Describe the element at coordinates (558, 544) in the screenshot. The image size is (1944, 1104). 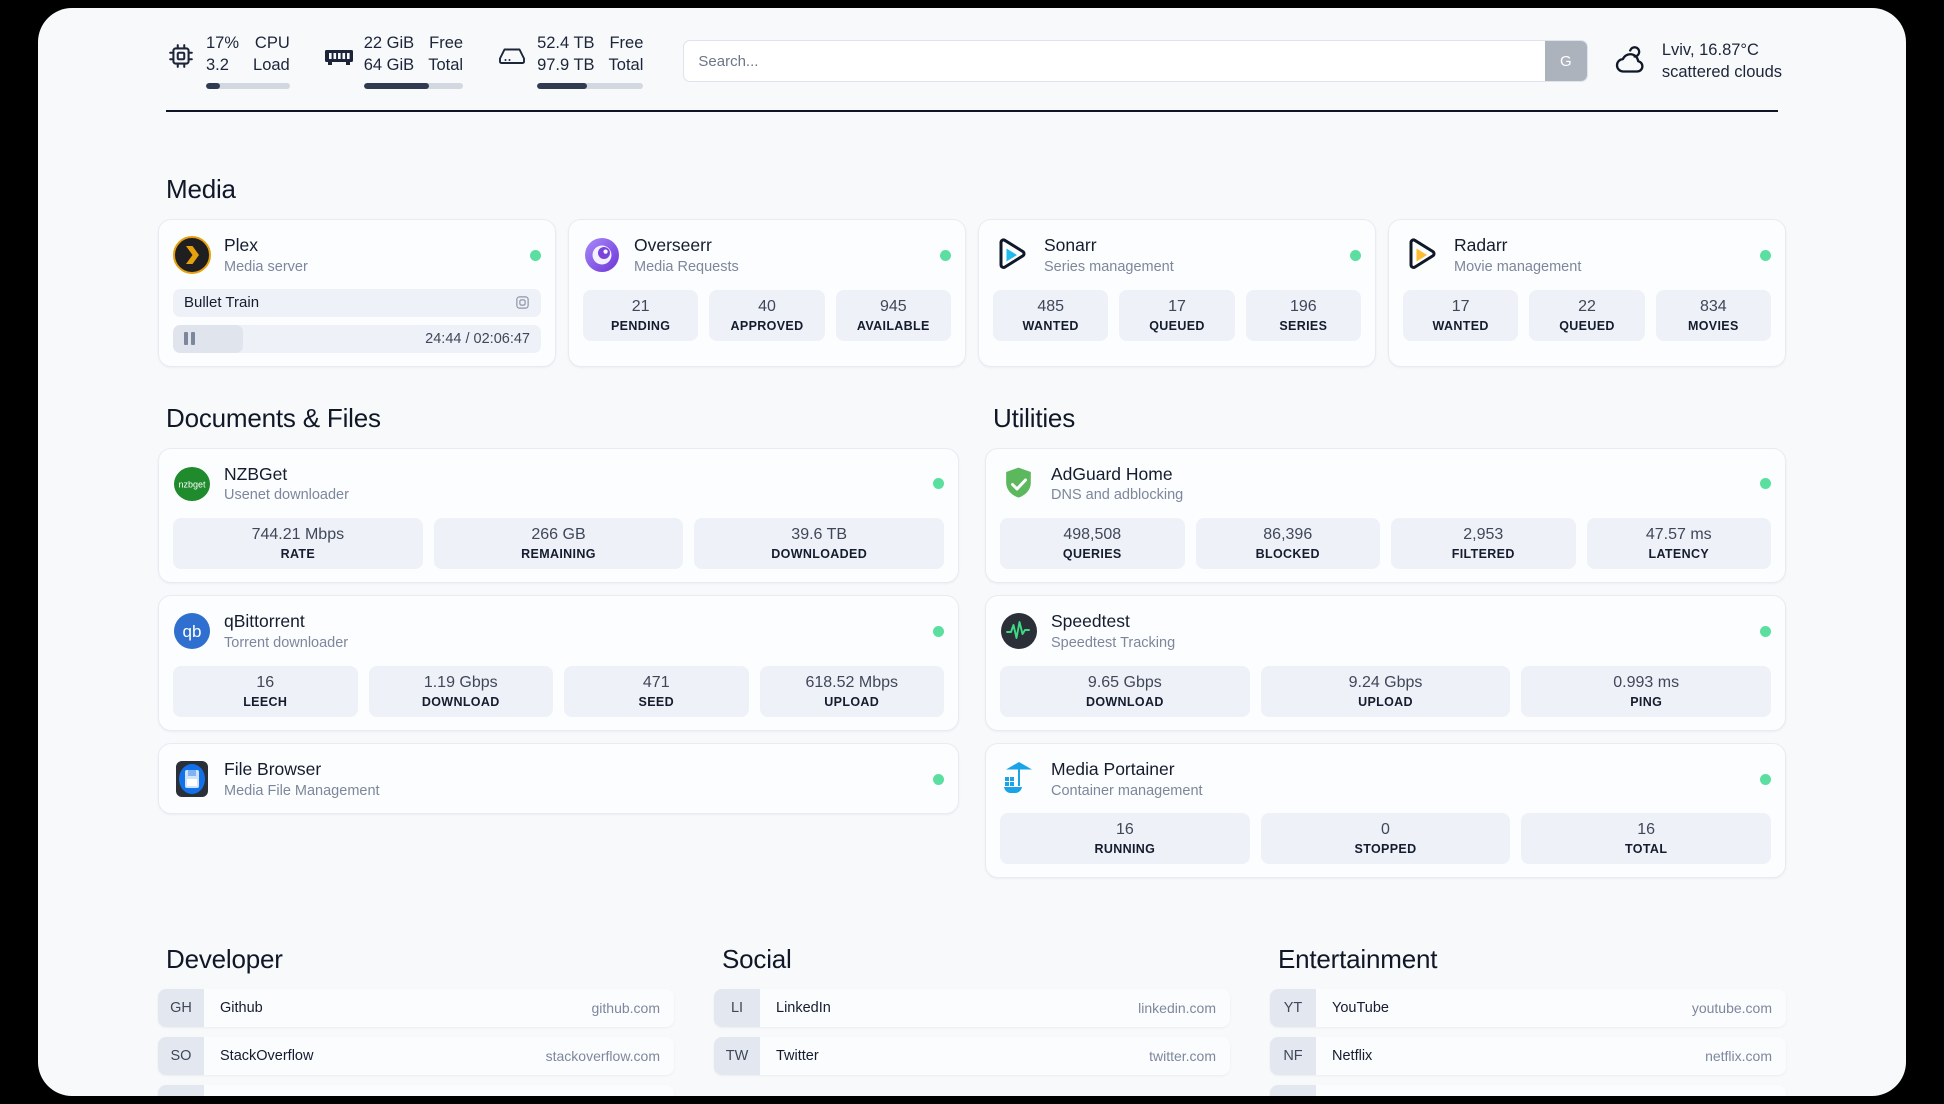
I see `stat-remaining: 266 GB REMAINING` at that location.